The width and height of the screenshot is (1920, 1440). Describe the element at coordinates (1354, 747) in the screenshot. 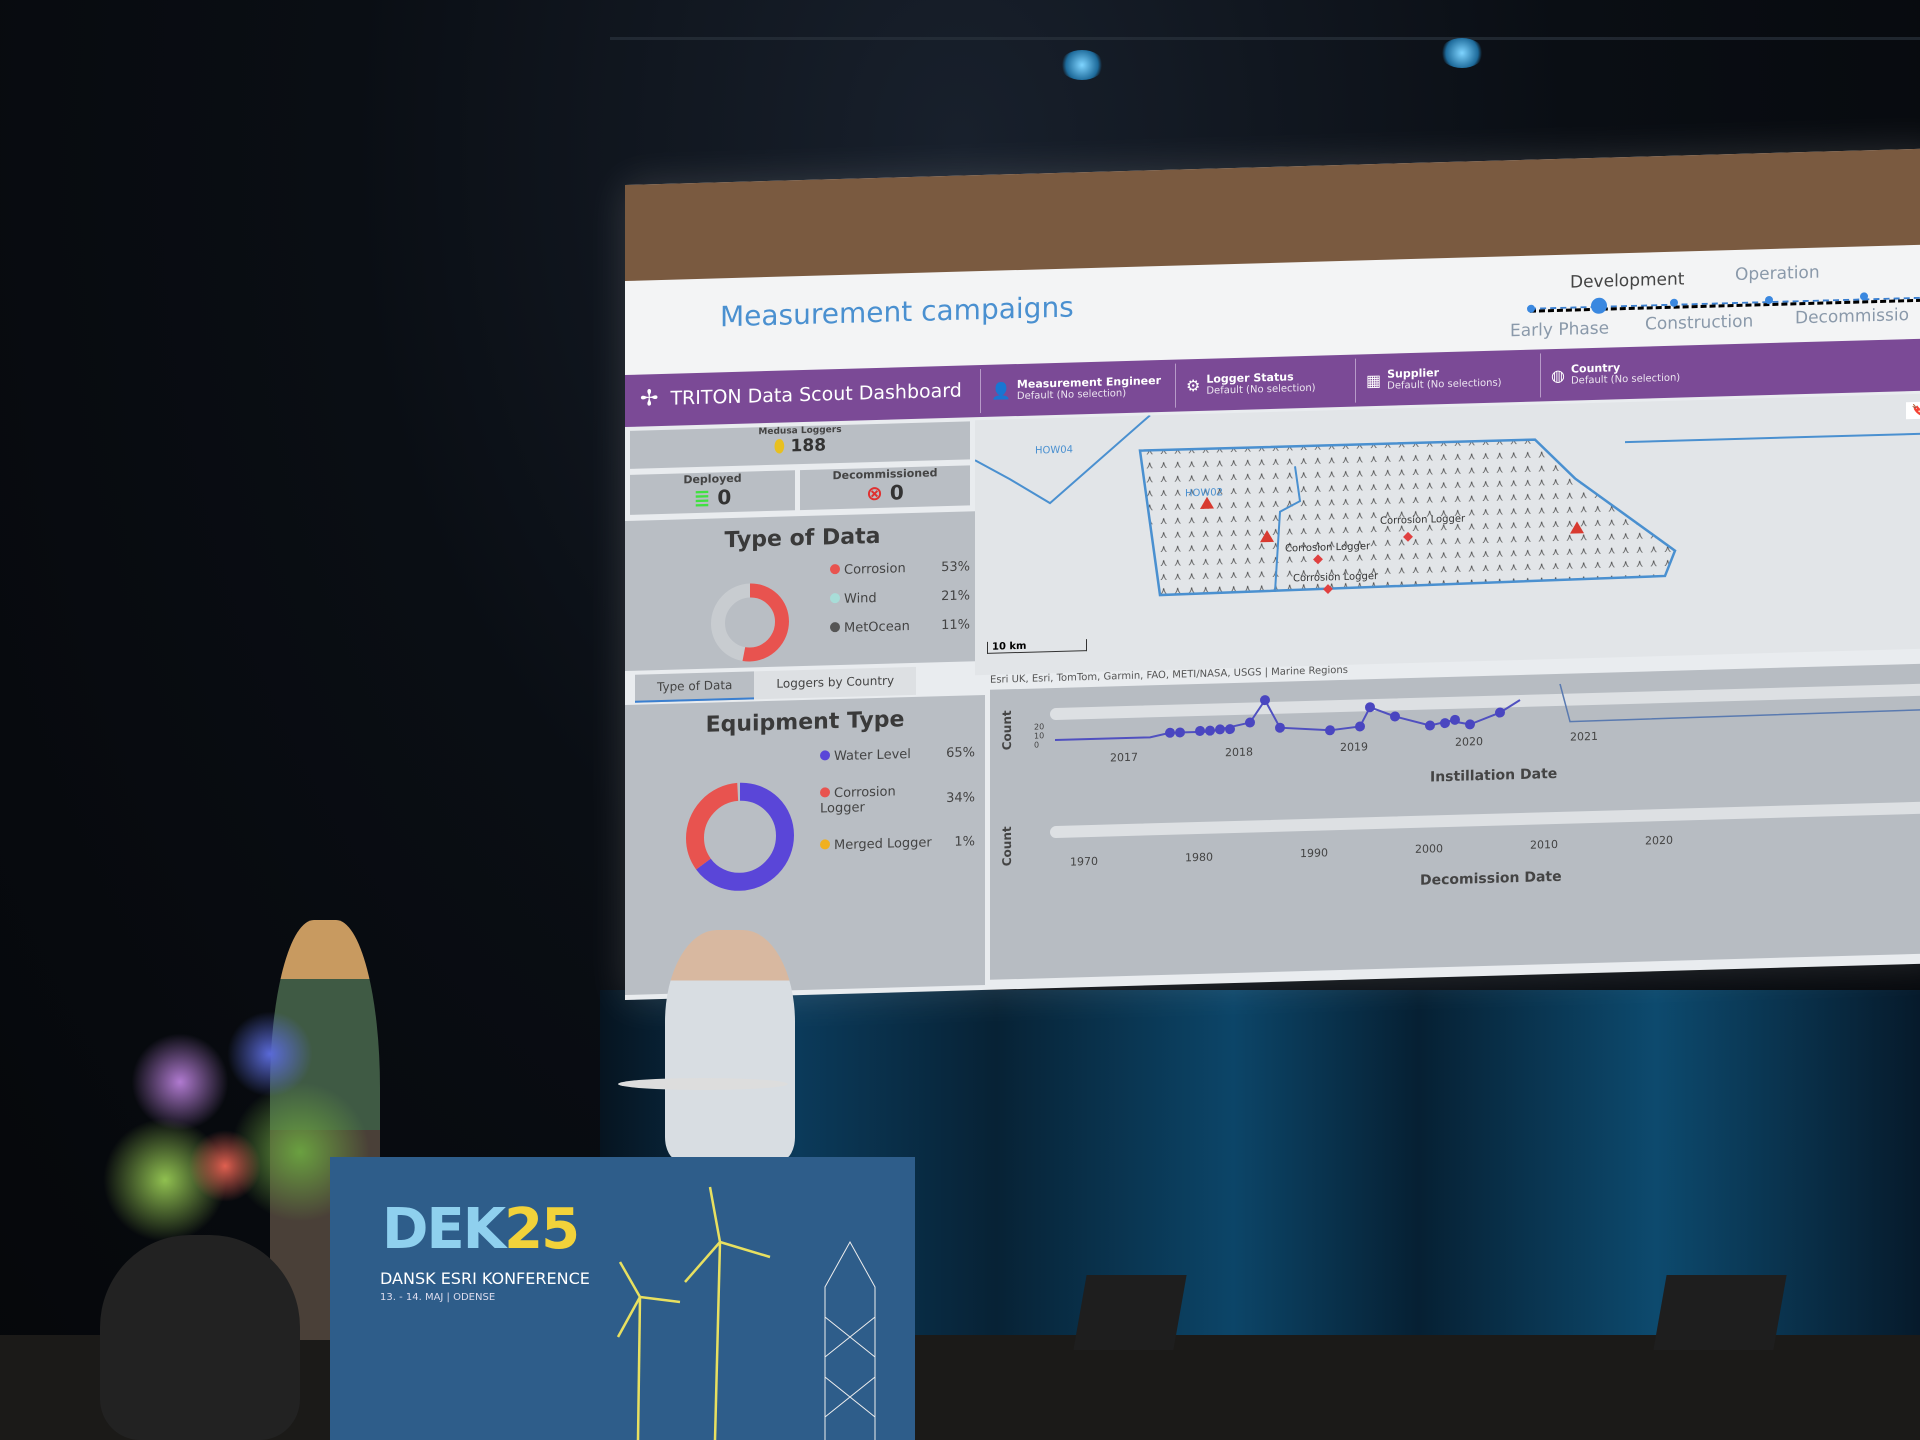

I see `x-tick: 2019` at that location.